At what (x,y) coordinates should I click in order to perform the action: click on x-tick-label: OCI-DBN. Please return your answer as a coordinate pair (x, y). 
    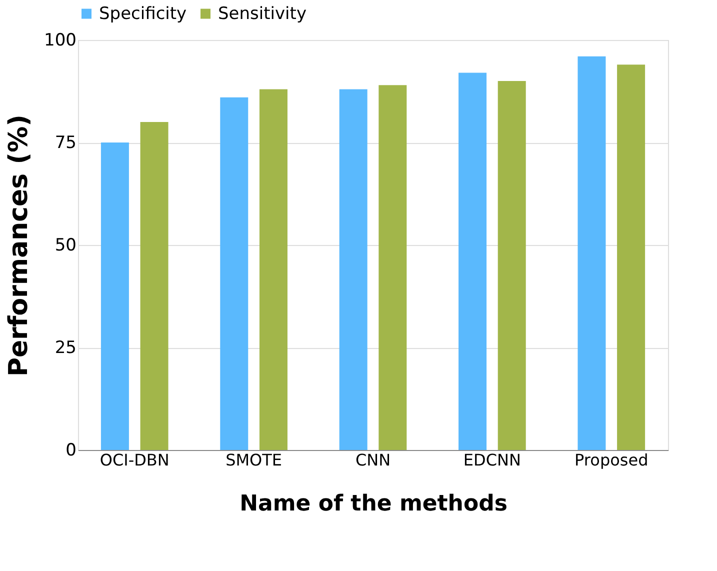
    Looking at the image, I should click on (135, 460).